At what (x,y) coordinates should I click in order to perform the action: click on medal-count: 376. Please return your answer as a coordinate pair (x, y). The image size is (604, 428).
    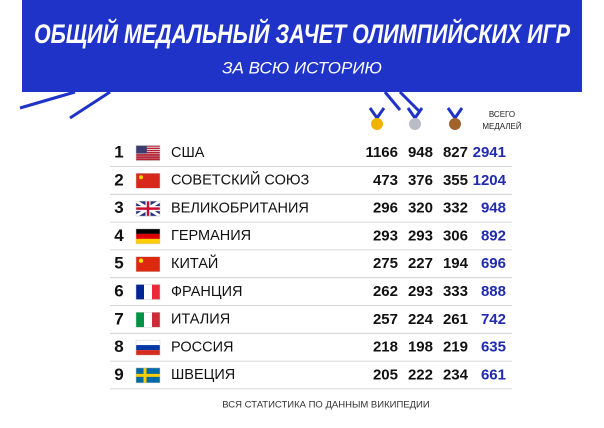
    Looking at the image, I should click on (420, 180).